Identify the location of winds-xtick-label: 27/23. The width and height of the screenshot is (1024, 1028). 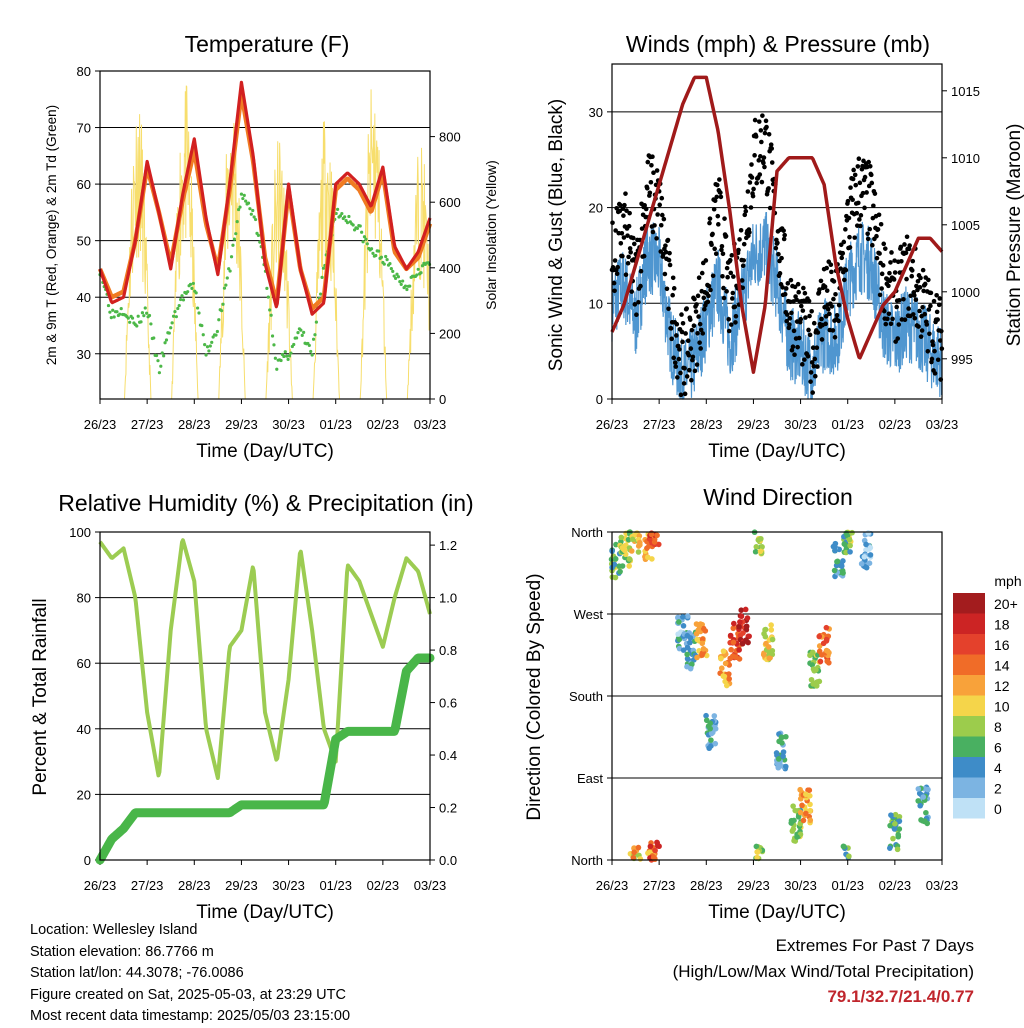
(659, 424).